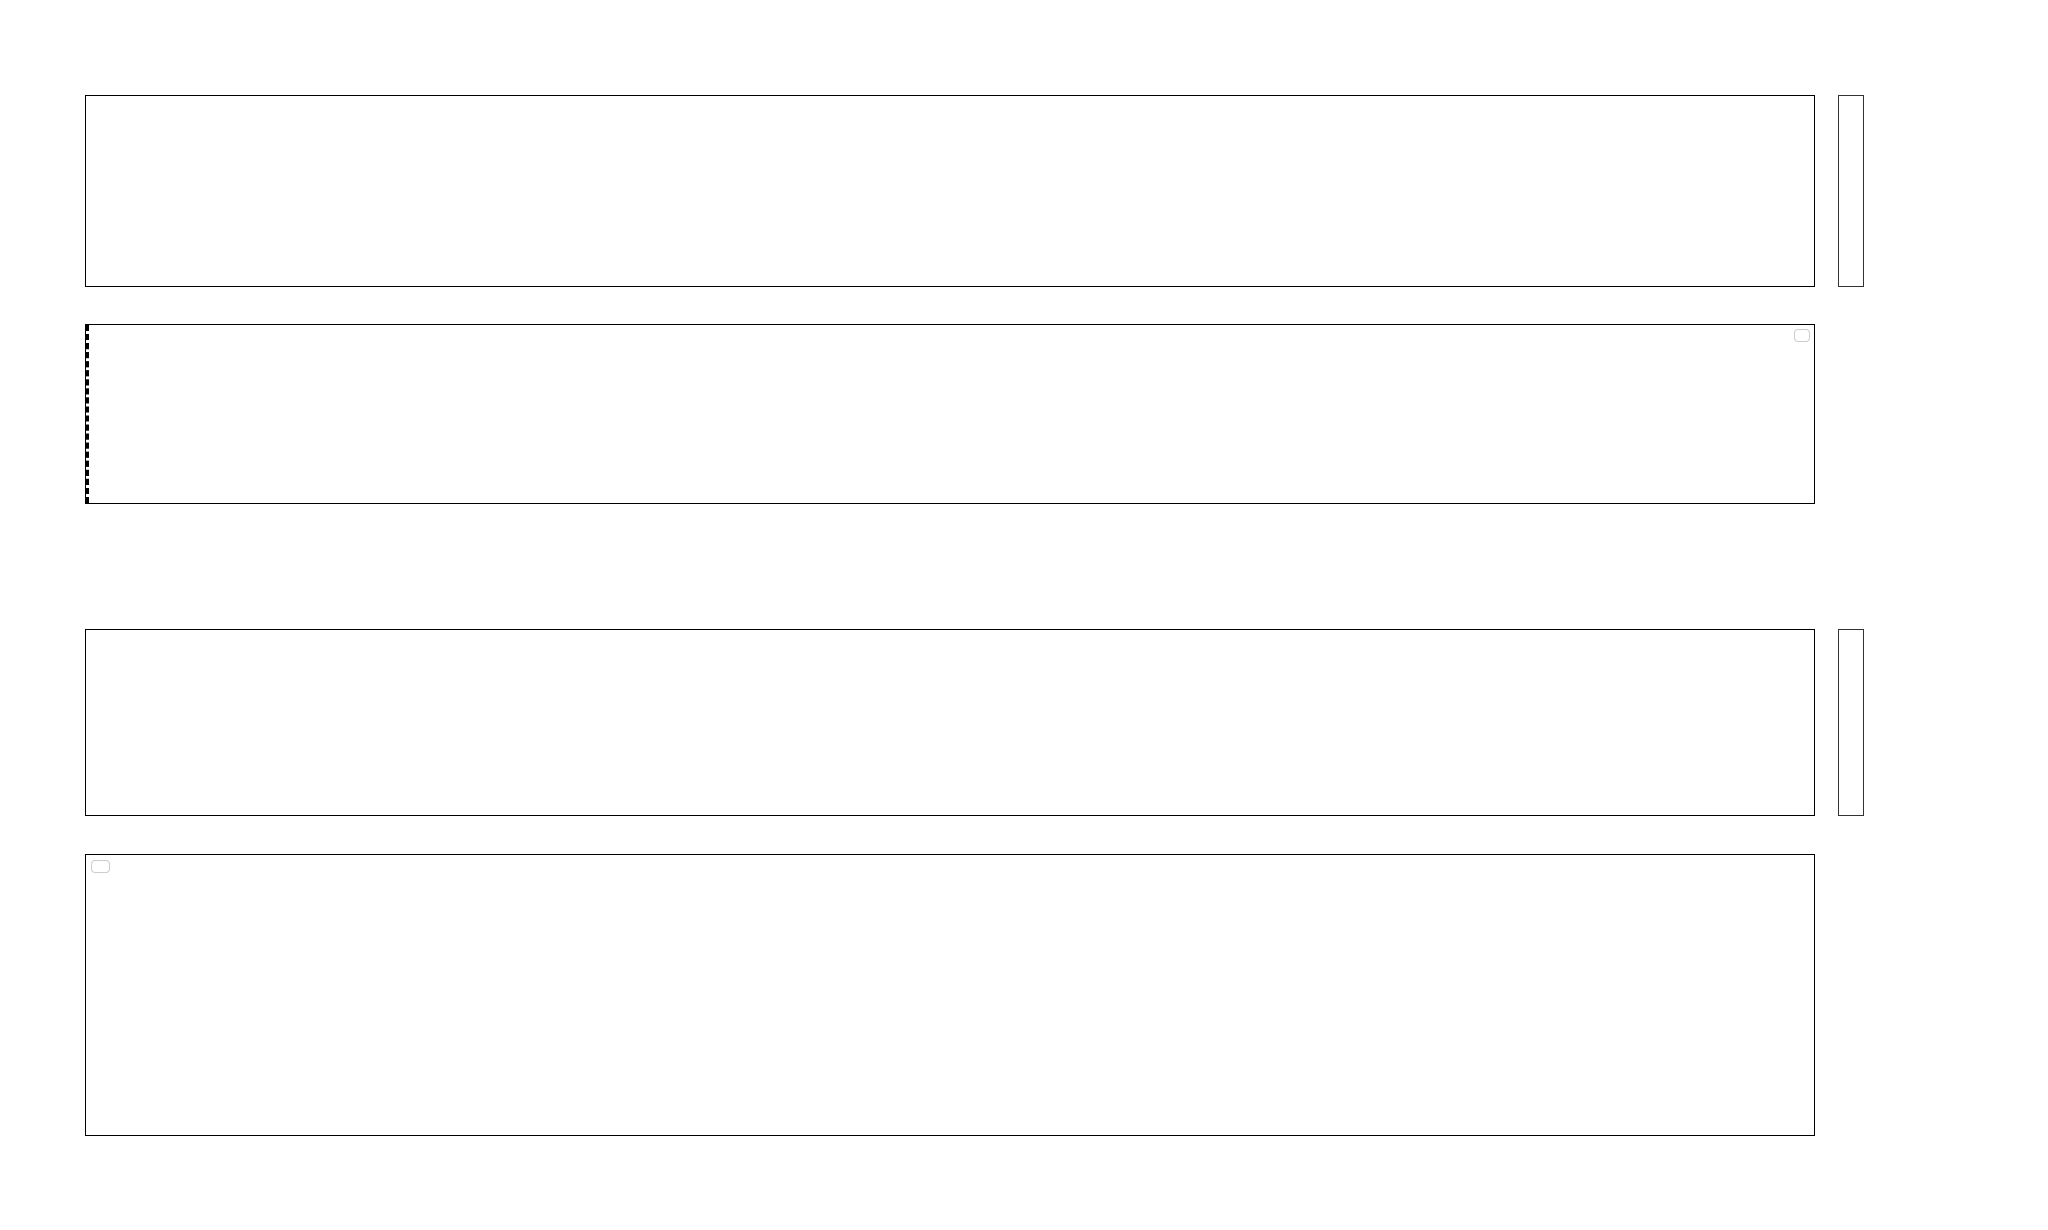  What do you see at coordinates (950, 191) in the screenshot?
I see `vh-backscatter-heatmap` at bounding box center [950, 191].